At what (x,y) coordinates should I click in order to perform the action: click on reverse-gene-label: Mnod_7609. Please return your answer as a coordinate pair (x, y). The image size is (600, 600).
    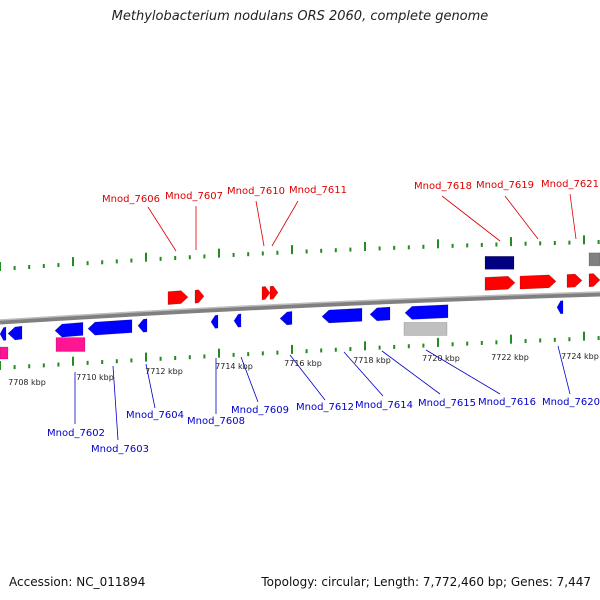
    Looking at the image, I should click on (260, 410).